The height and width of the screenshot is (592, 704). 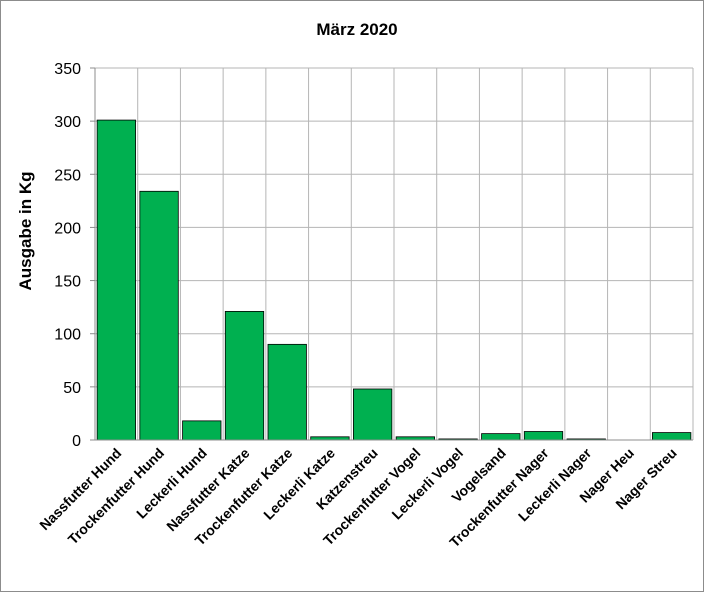 What do you see at coordinates (356, 29) in the screenshot?
I see `chart-title: März 2020` at bounding box center [356, 29].